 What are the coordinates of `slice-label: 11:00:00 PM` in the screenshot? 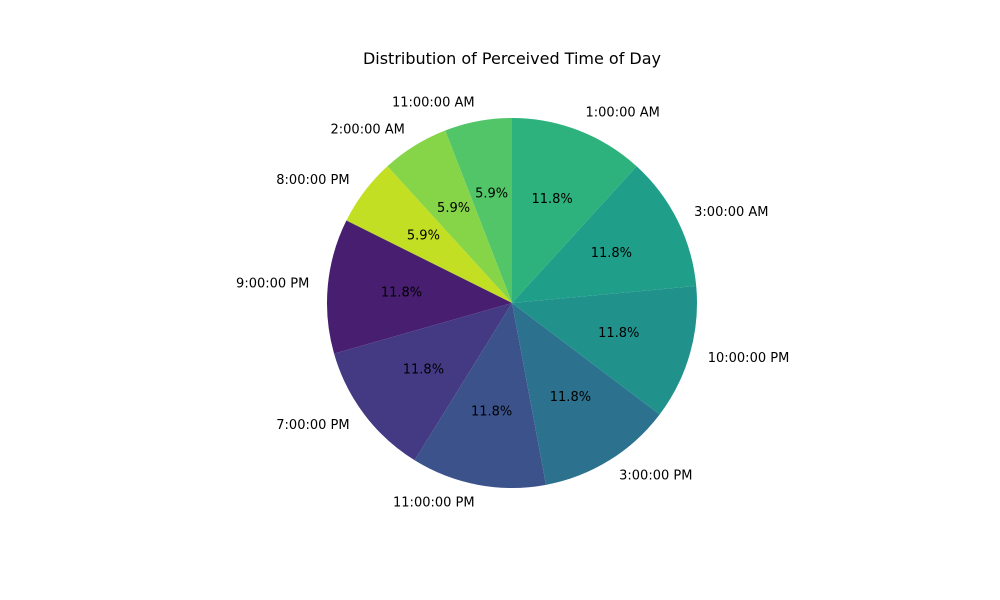 It's located at (434, 503).